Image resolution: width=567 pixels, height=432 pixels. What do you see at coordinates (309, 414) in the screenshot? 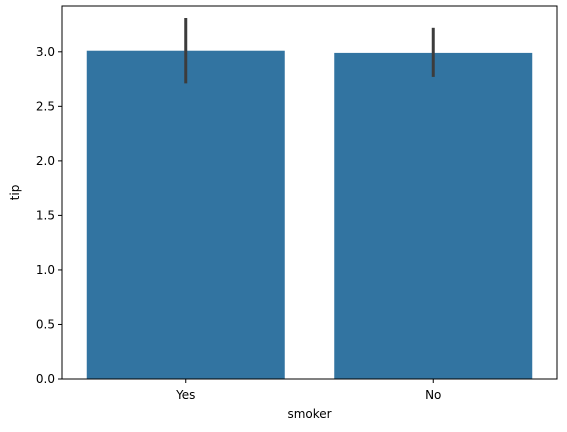
I see `x-axis-label: smoker` at bounding box center [309, 414].